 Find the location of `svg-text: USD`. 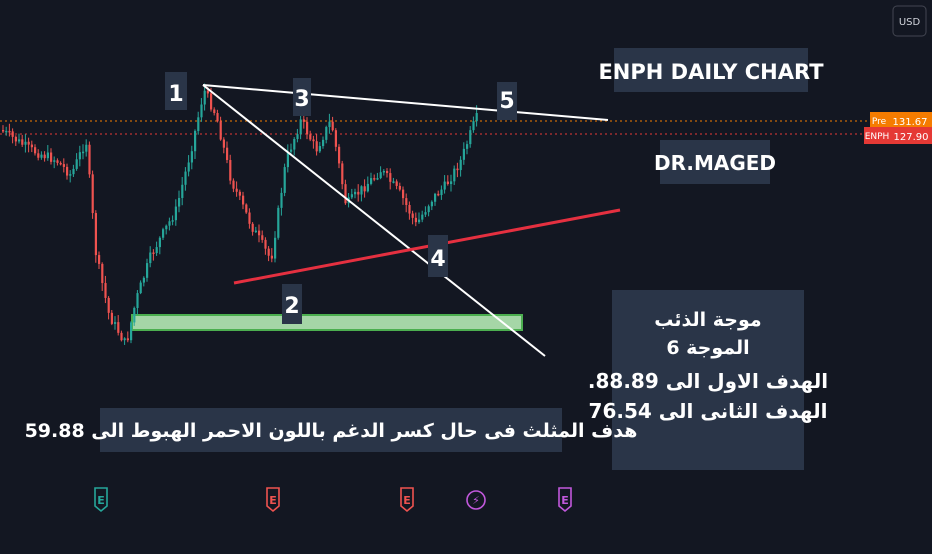

svg-text: USD is located at coordinates (910, 22).